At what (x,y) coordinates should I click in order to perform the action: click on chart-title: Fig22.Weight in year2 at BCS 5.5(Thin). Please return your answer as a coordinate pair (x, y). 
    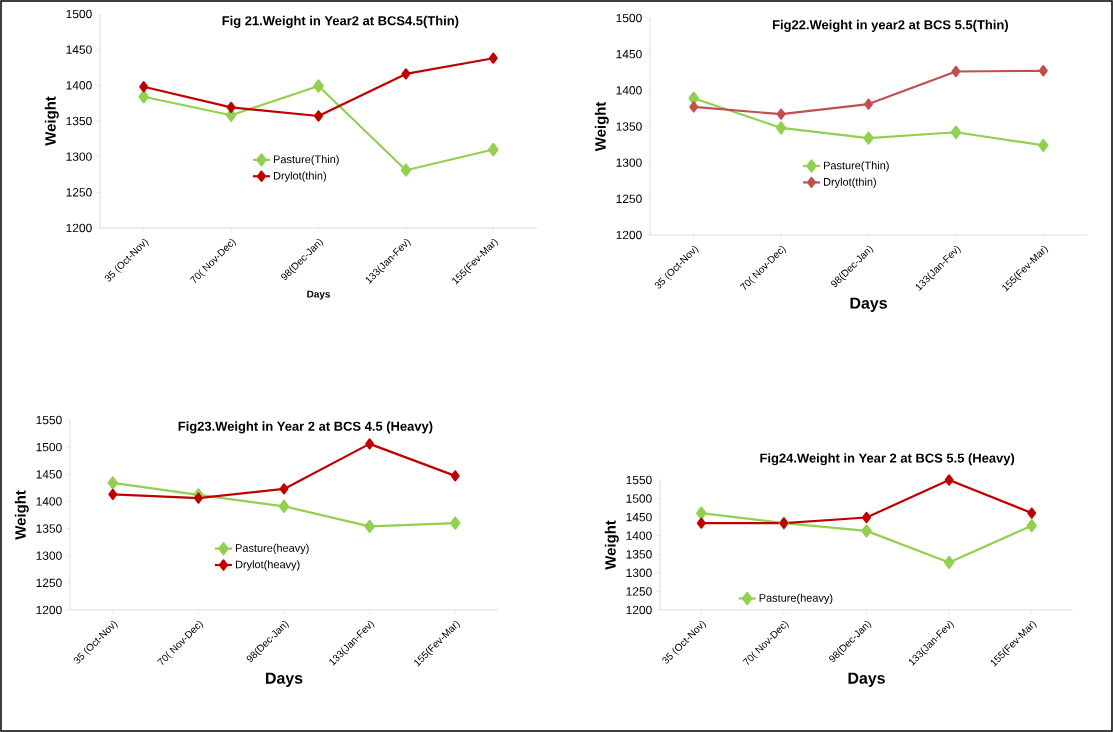
    Looking at the image, I should click on (890, 25).